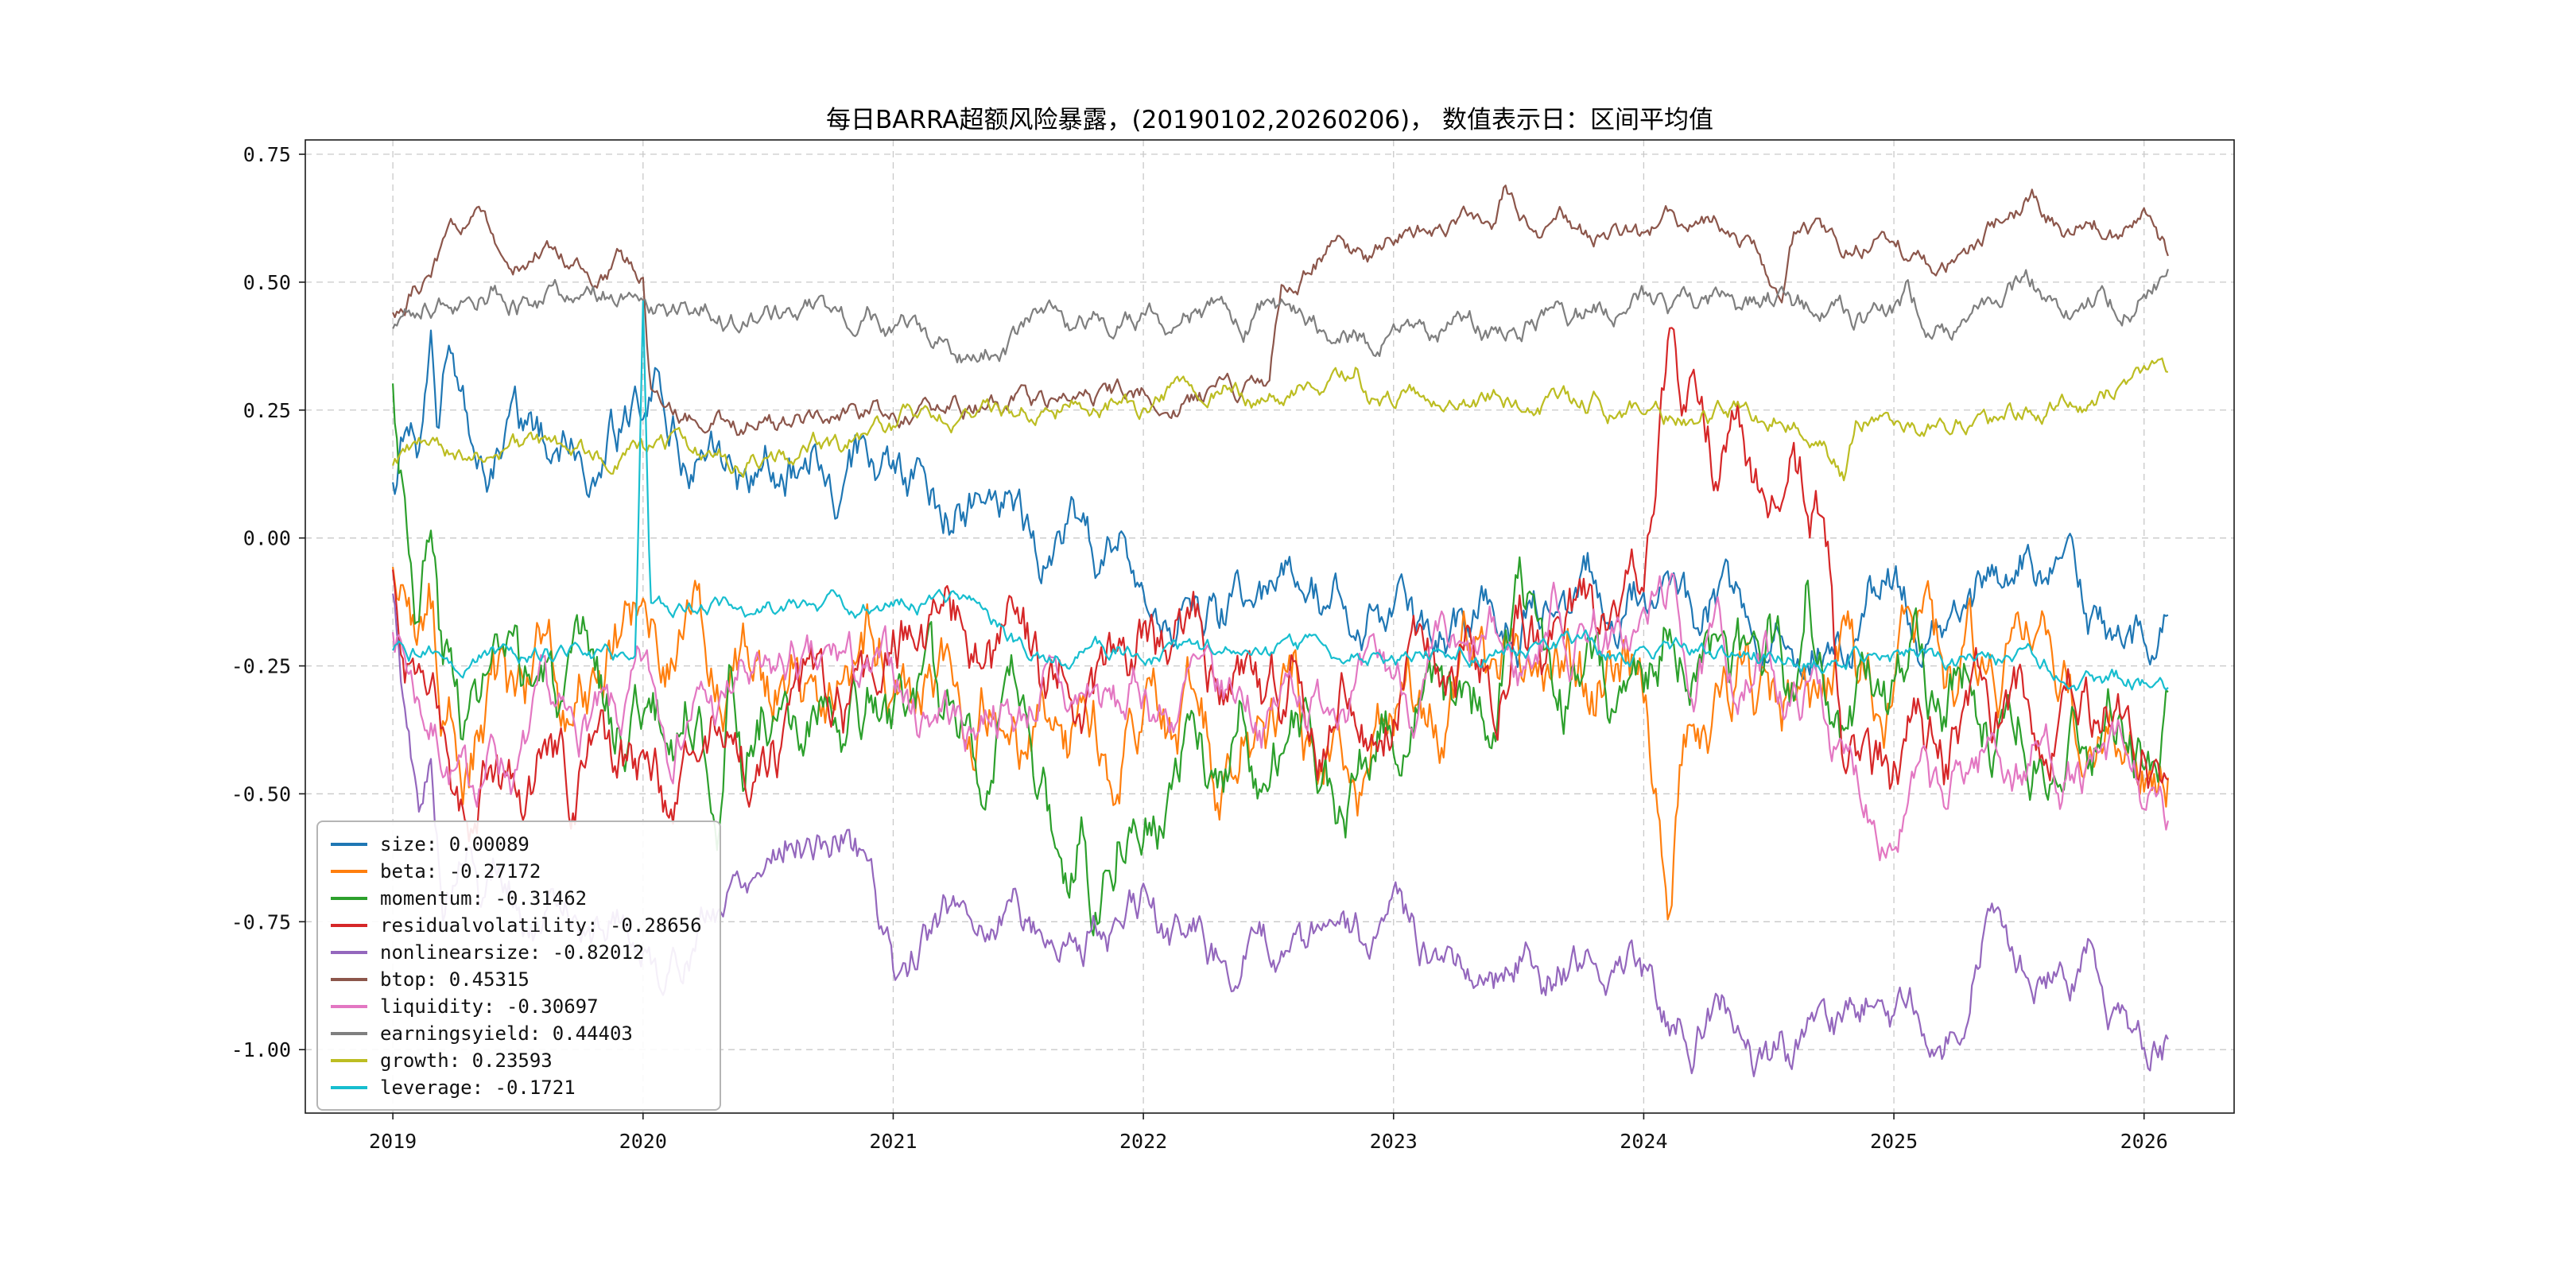 Image resolution: width=2576 pixels, height=1288 pixels. Describe the element at coordinates (267, 411) in the screenshot. I see `y-tick-label: 0.25` at that location.